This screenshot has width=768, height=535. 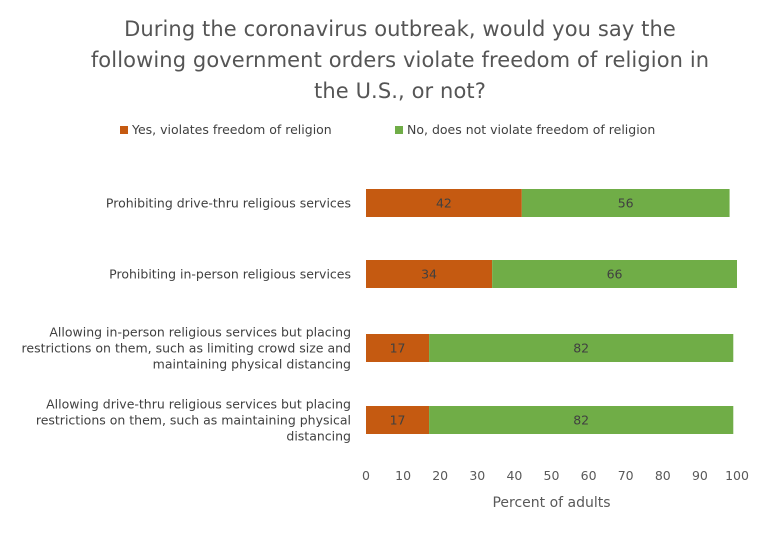 I want to click on x-tick-label: 80, so click(x=663, y=475).